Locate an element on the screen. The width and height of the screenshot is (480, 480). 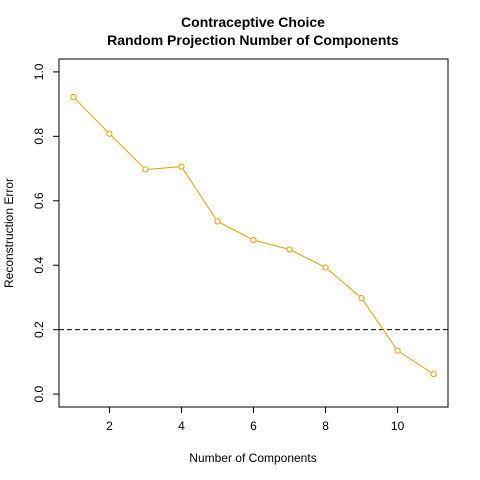
x-tick-label: 4 is located at coordinates (181, 426).